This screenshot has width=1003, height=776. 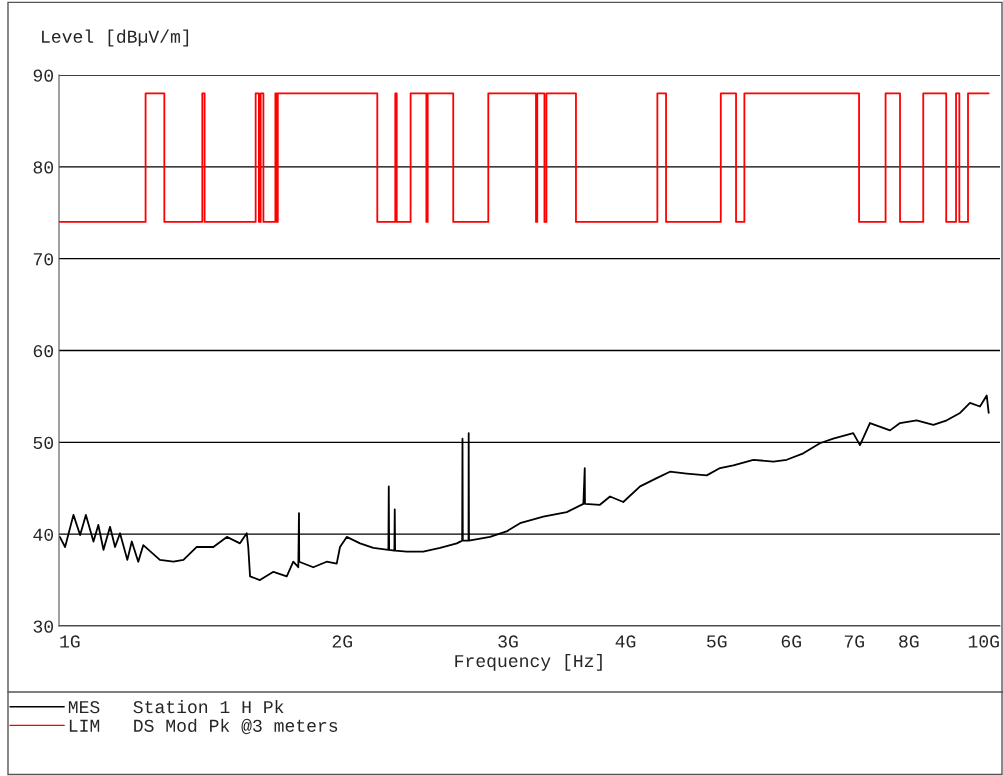 I want to click on y-tick-label: 80, so click(x=43, y=167).